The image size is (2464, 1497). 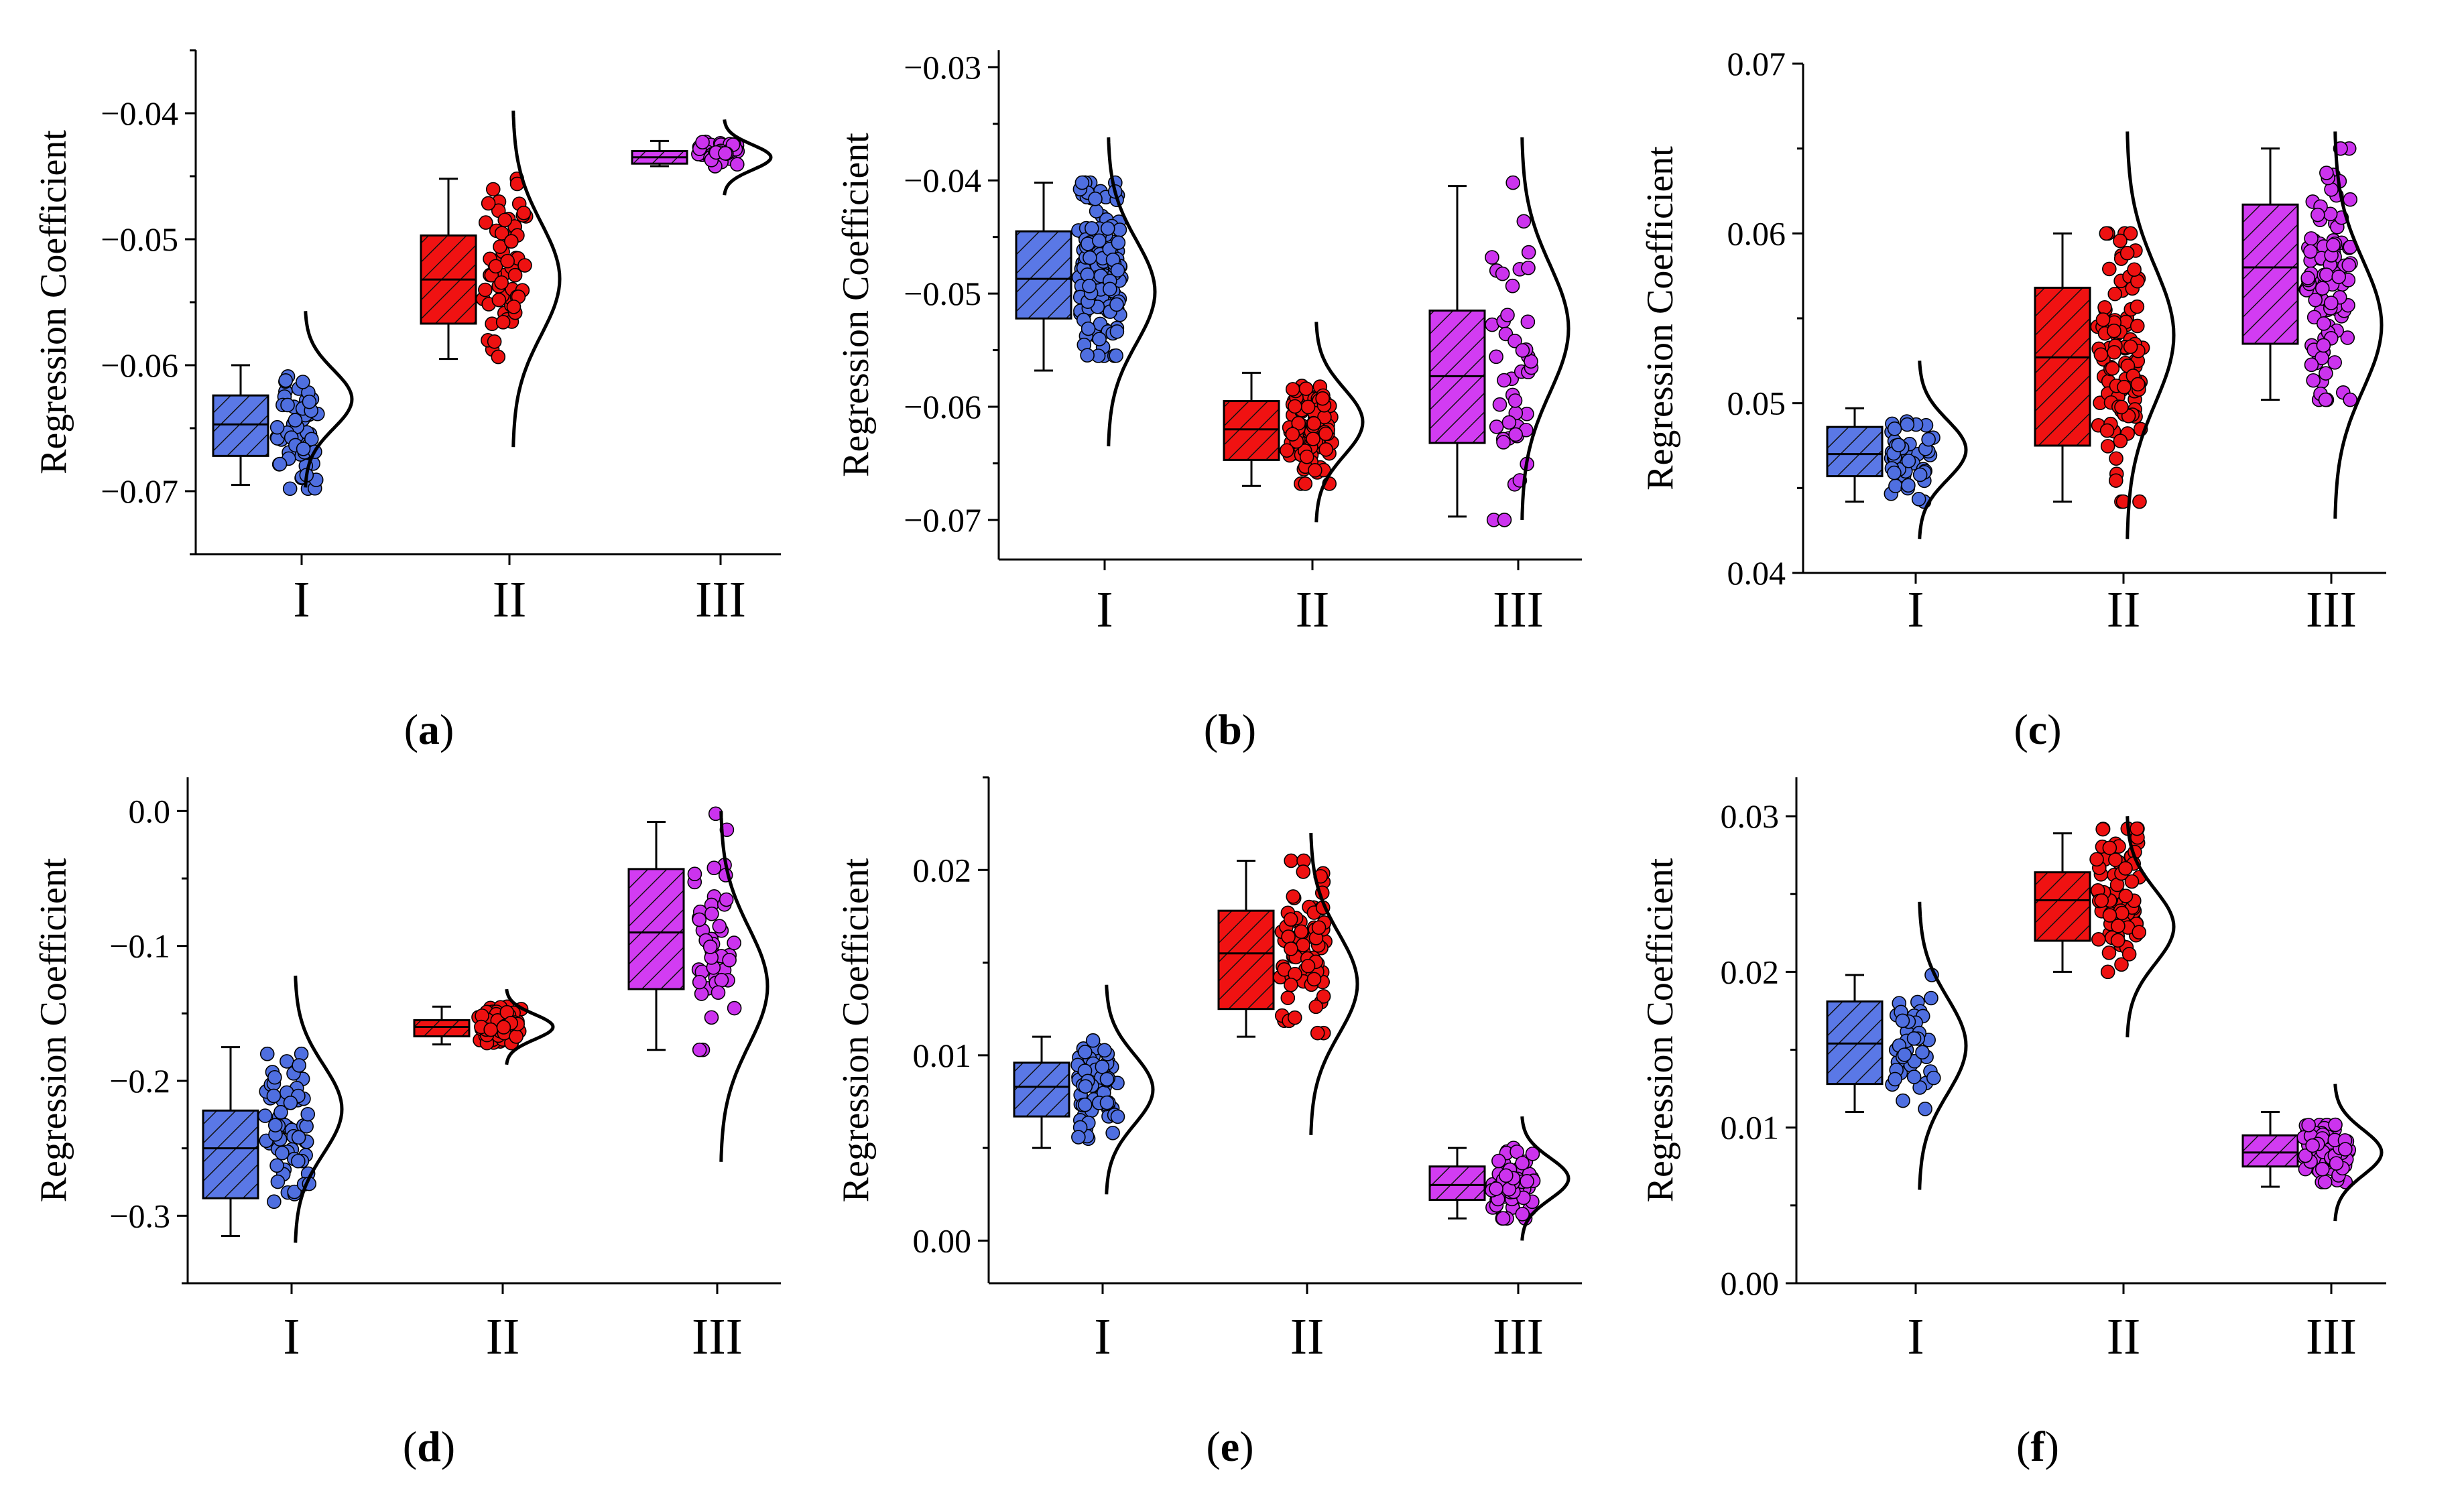 What do you see at coordinates (1756, 63) in the screenshot?
I see `y-tick-label: 0.07` at bounding box center [1756, 63].